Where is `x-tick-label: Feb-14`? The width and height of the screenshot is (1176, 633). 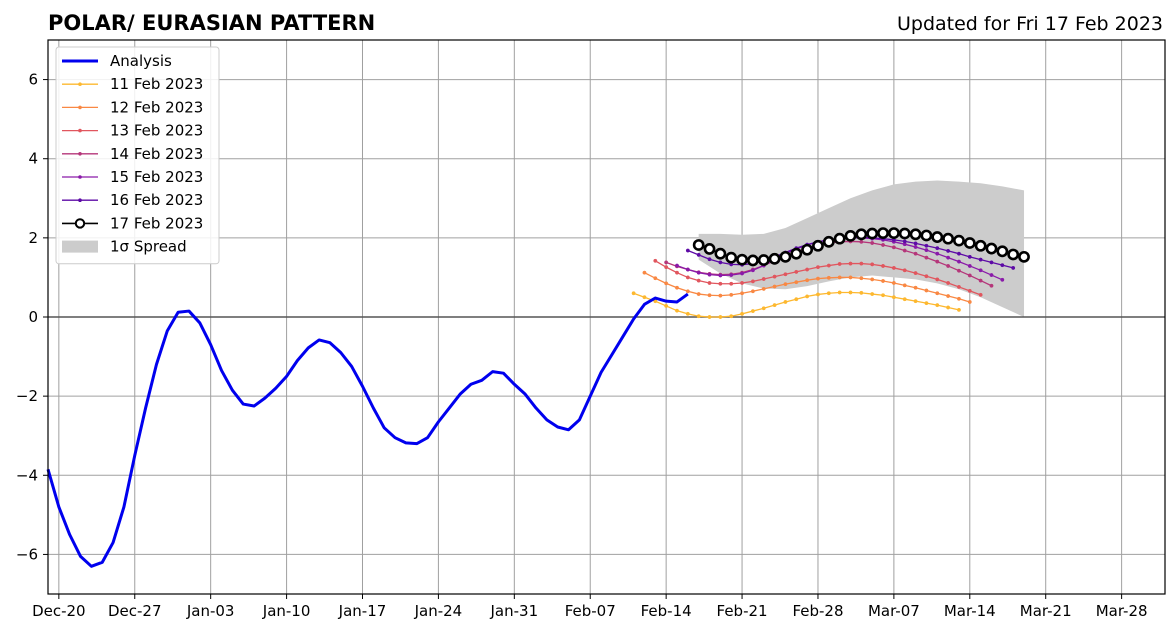
x-tick-label: Feb-14 is located at coordinates (666, 611).